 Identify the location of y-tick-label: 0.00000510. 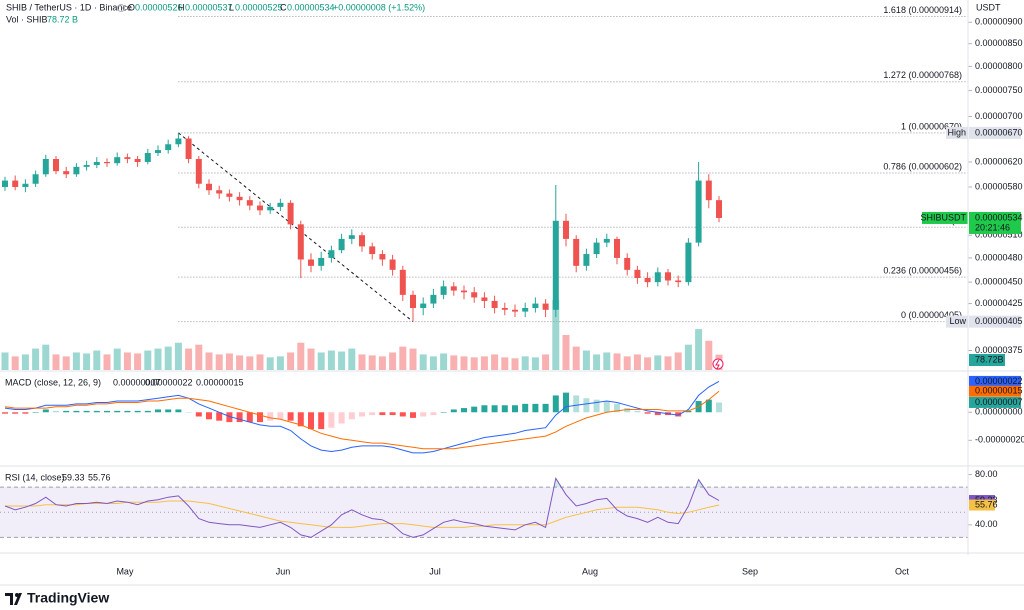
(999, 235).